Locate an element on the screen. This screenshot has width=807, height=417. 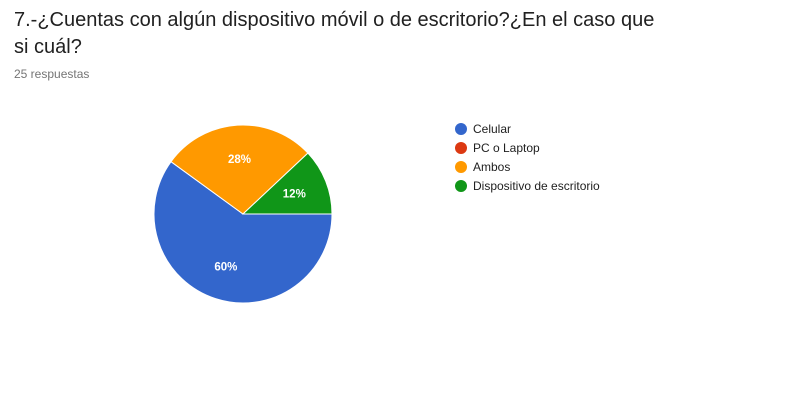
legend-label: Ambos is located at coordinates (491, 167).